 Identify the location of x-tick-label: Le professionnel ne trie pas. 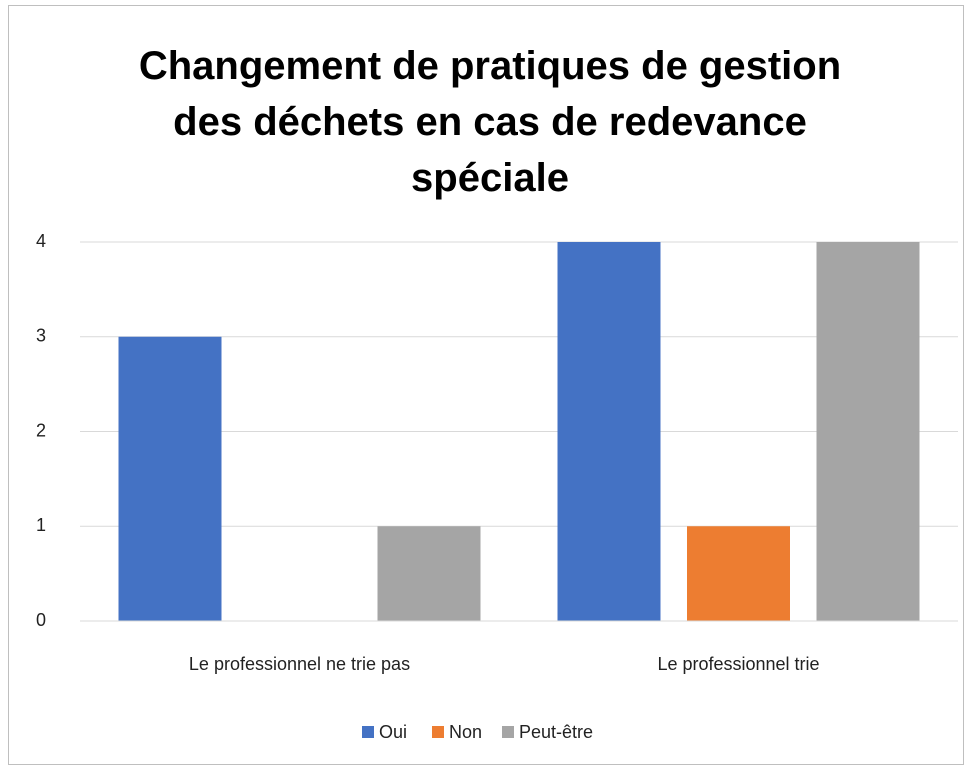
(299, 664).